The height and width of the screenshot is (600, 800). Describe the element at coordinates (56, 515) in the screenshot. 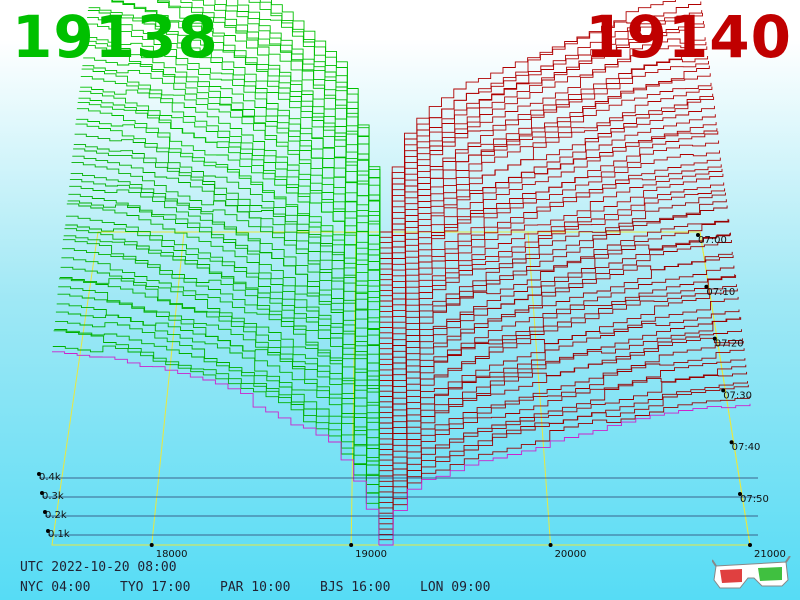

I see `volume-tick-label: 0.2k` at that location.